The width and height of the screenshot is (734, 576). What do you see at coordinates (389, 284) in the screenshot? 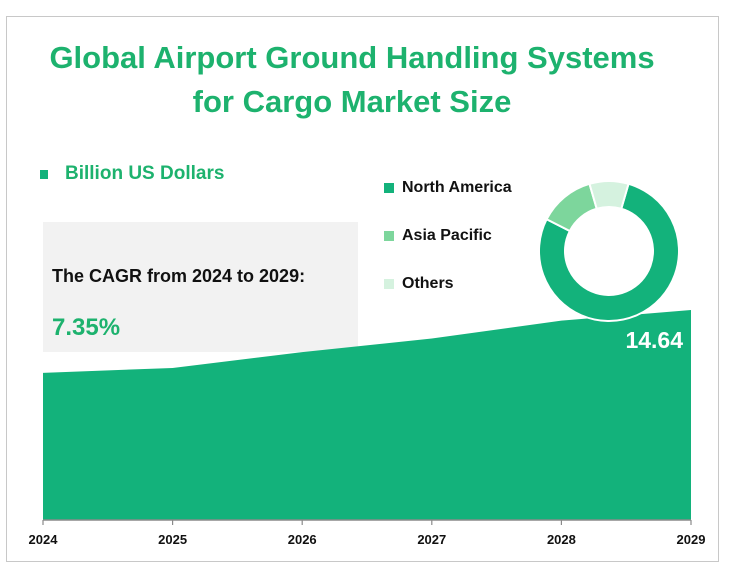
I see `pie-legend-swatch-others` at bounding box center [389, 284].